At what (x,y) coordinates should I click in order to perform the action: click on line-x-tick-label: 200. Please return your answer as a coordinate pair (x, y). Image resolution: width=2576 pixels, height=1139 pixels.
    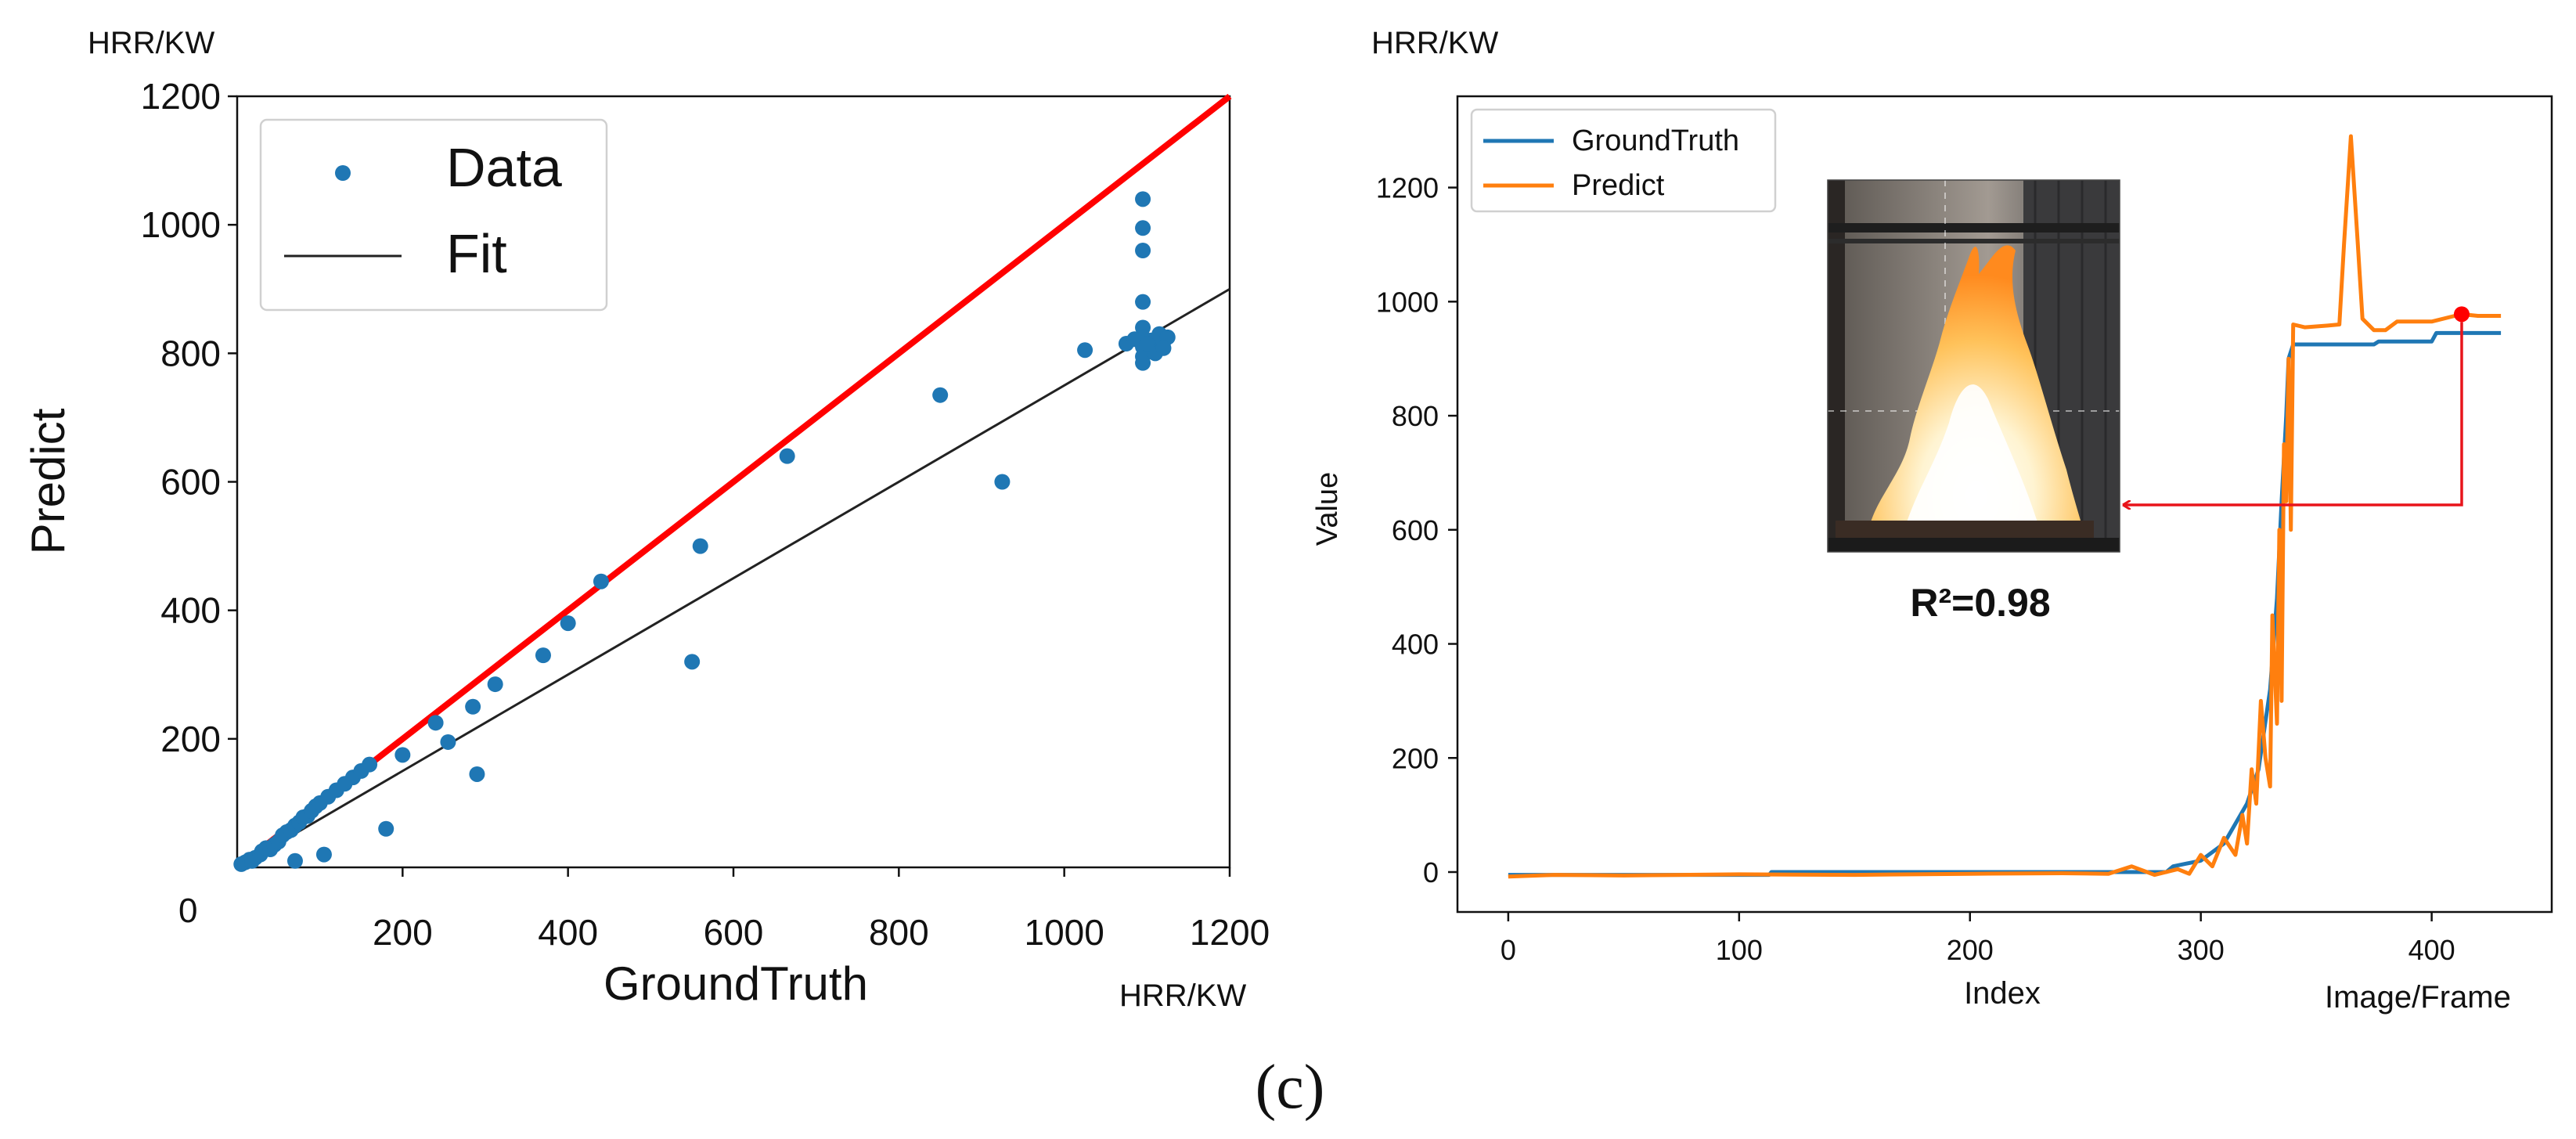
    Looking at the image, I should click on (1970, 950).